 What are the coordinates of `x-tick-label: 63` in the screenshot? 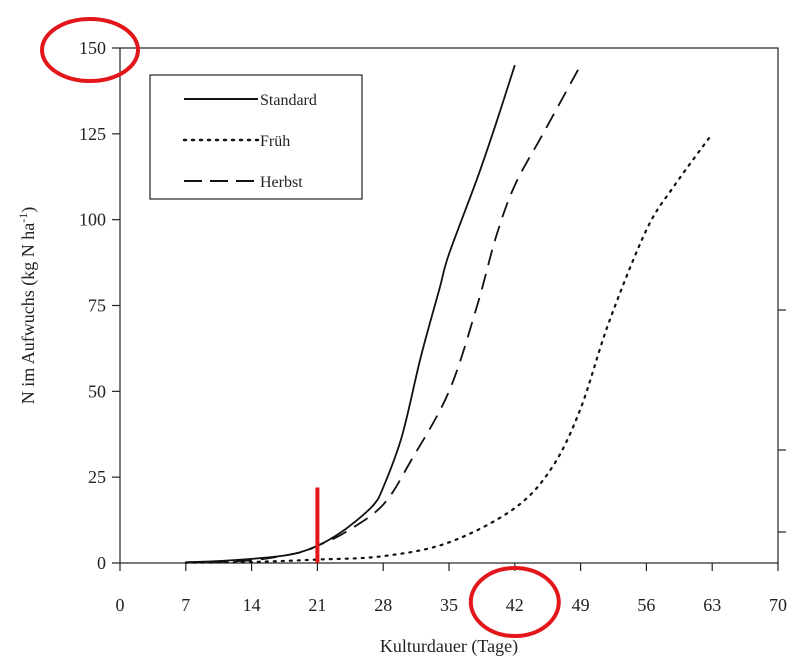 It's located at (712, 605).